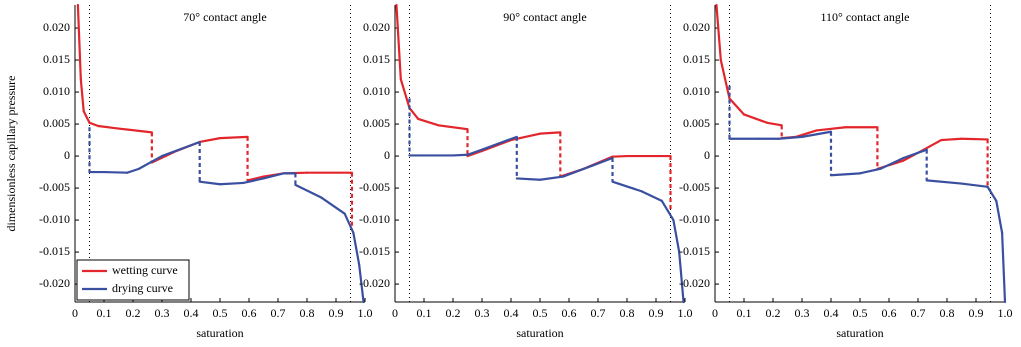 The width and height of the screenshot is (1021, 347). I want to click on y-tick-label: 0.020, so click(696, 27).